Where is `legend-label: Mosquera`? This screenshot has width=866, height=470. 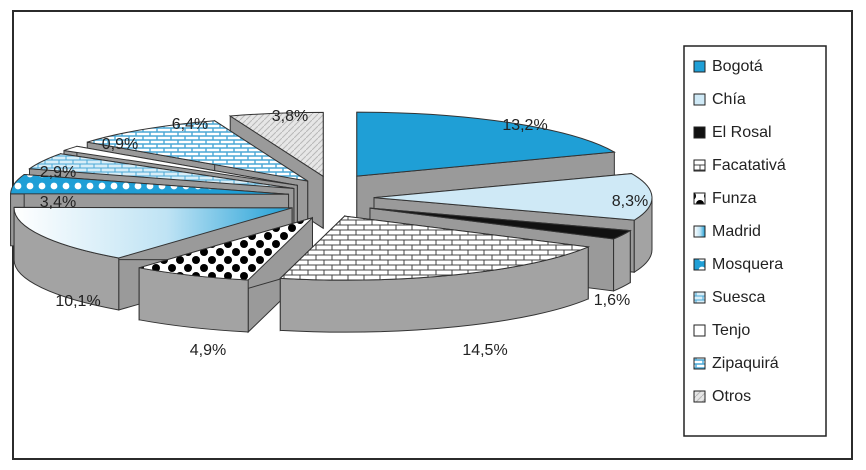
legend-label: Mosquera is located at coordinates (747, 264).